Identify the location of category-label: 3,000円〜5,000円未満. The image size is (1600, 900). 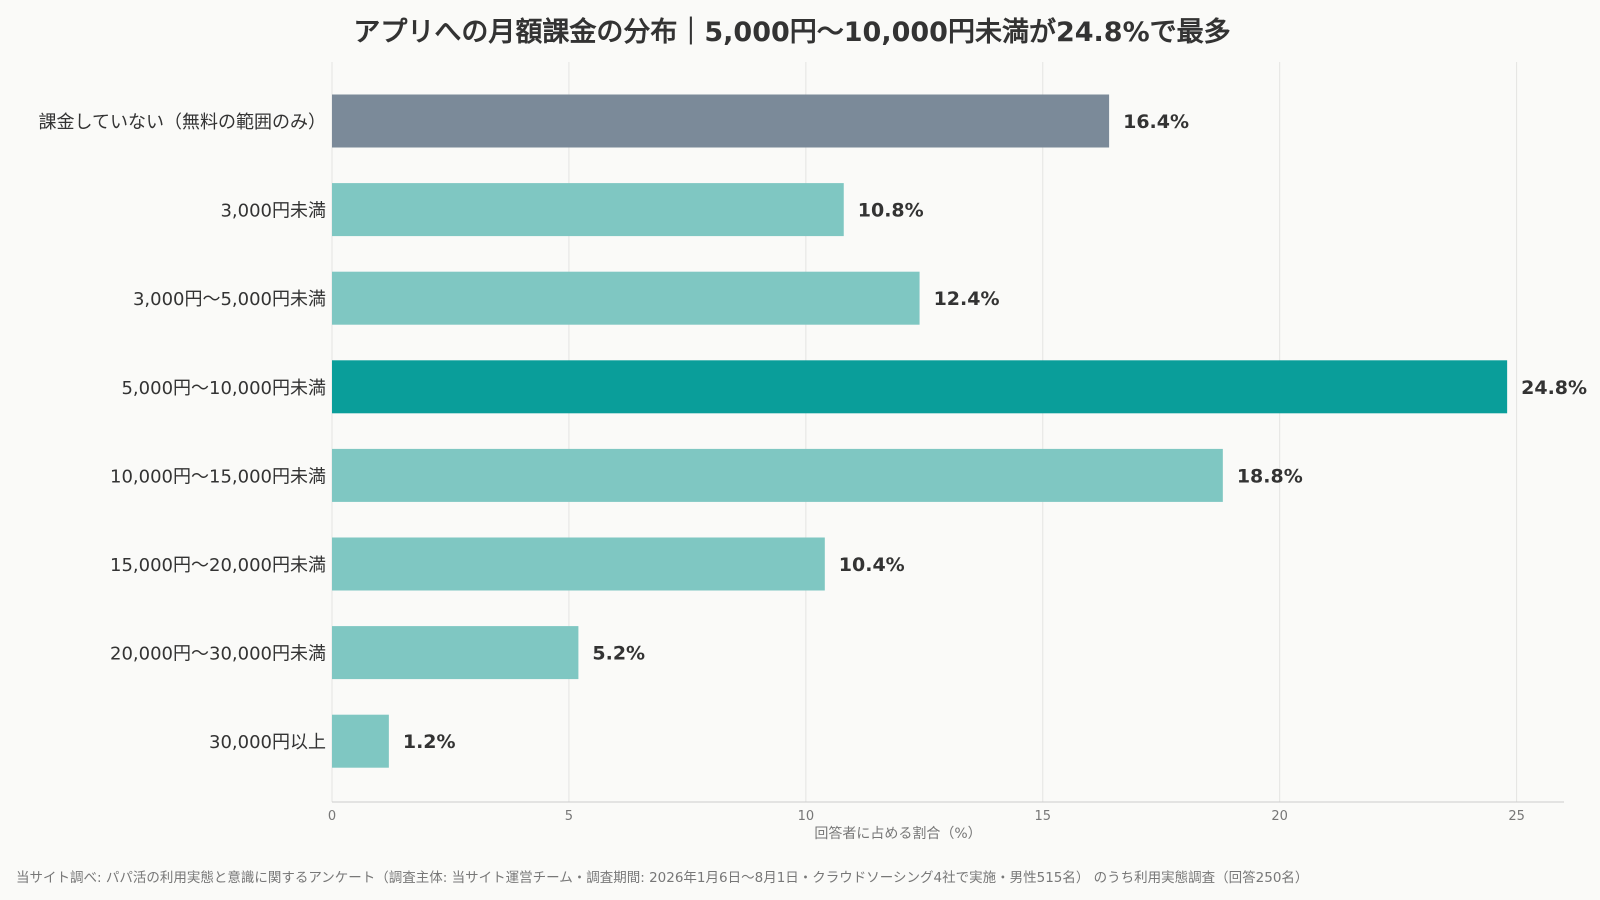
(229, 299).